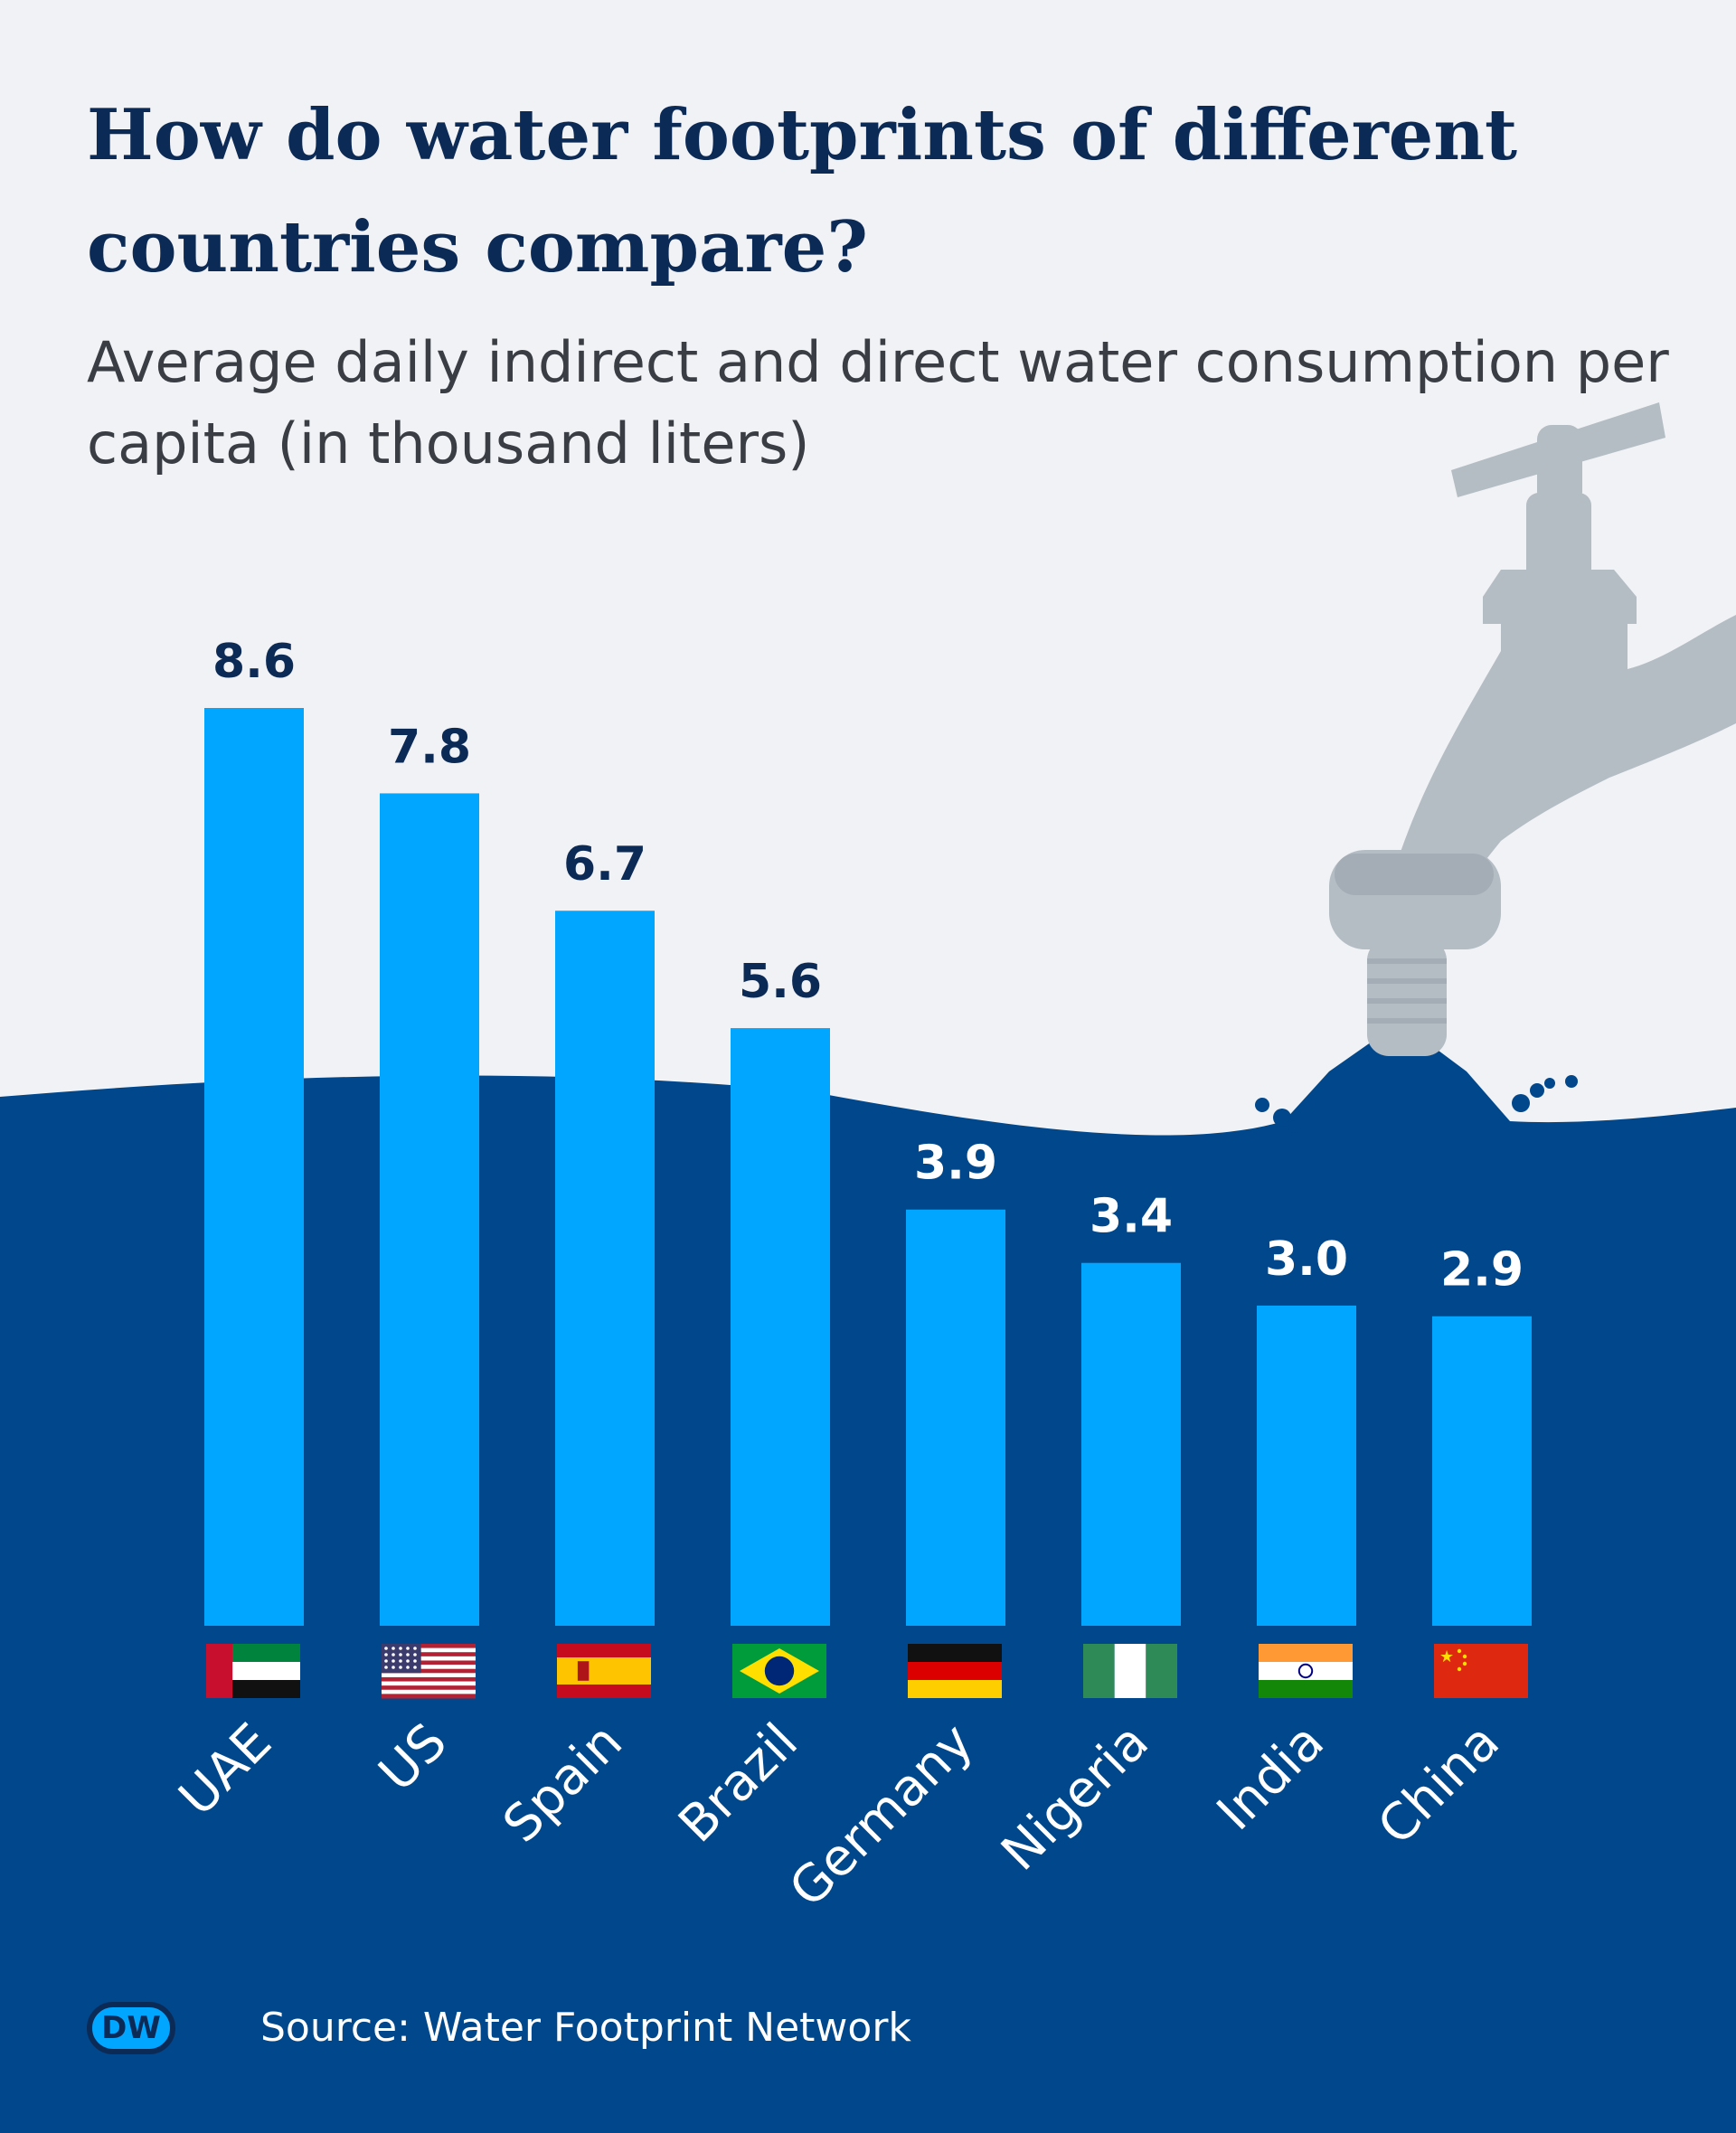  What do you see at coordinates (429, 1671) in the screenshot?
I see `us-flag-icon` at bounding box center [429, 1671].